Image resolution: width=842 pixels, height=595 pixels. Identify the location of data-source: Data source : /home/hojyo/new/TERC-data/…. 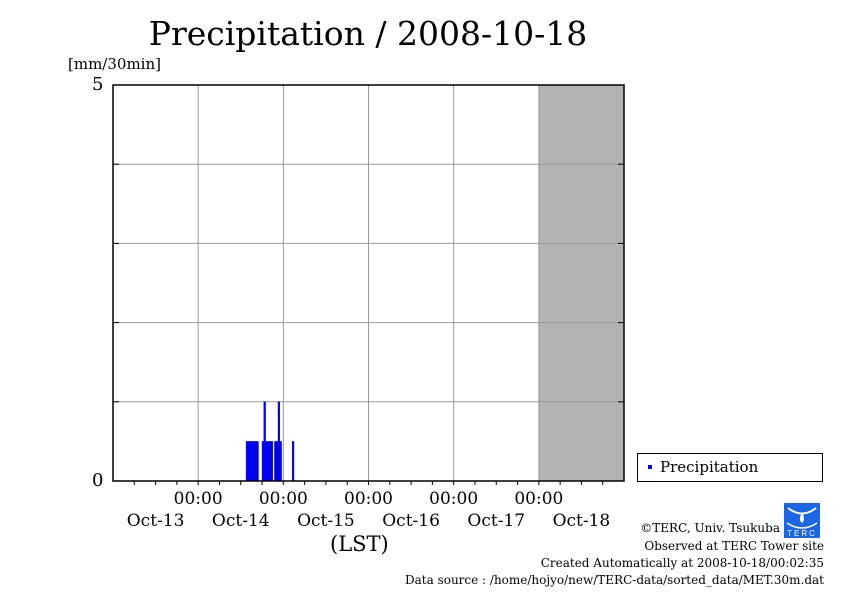
(614, 580).